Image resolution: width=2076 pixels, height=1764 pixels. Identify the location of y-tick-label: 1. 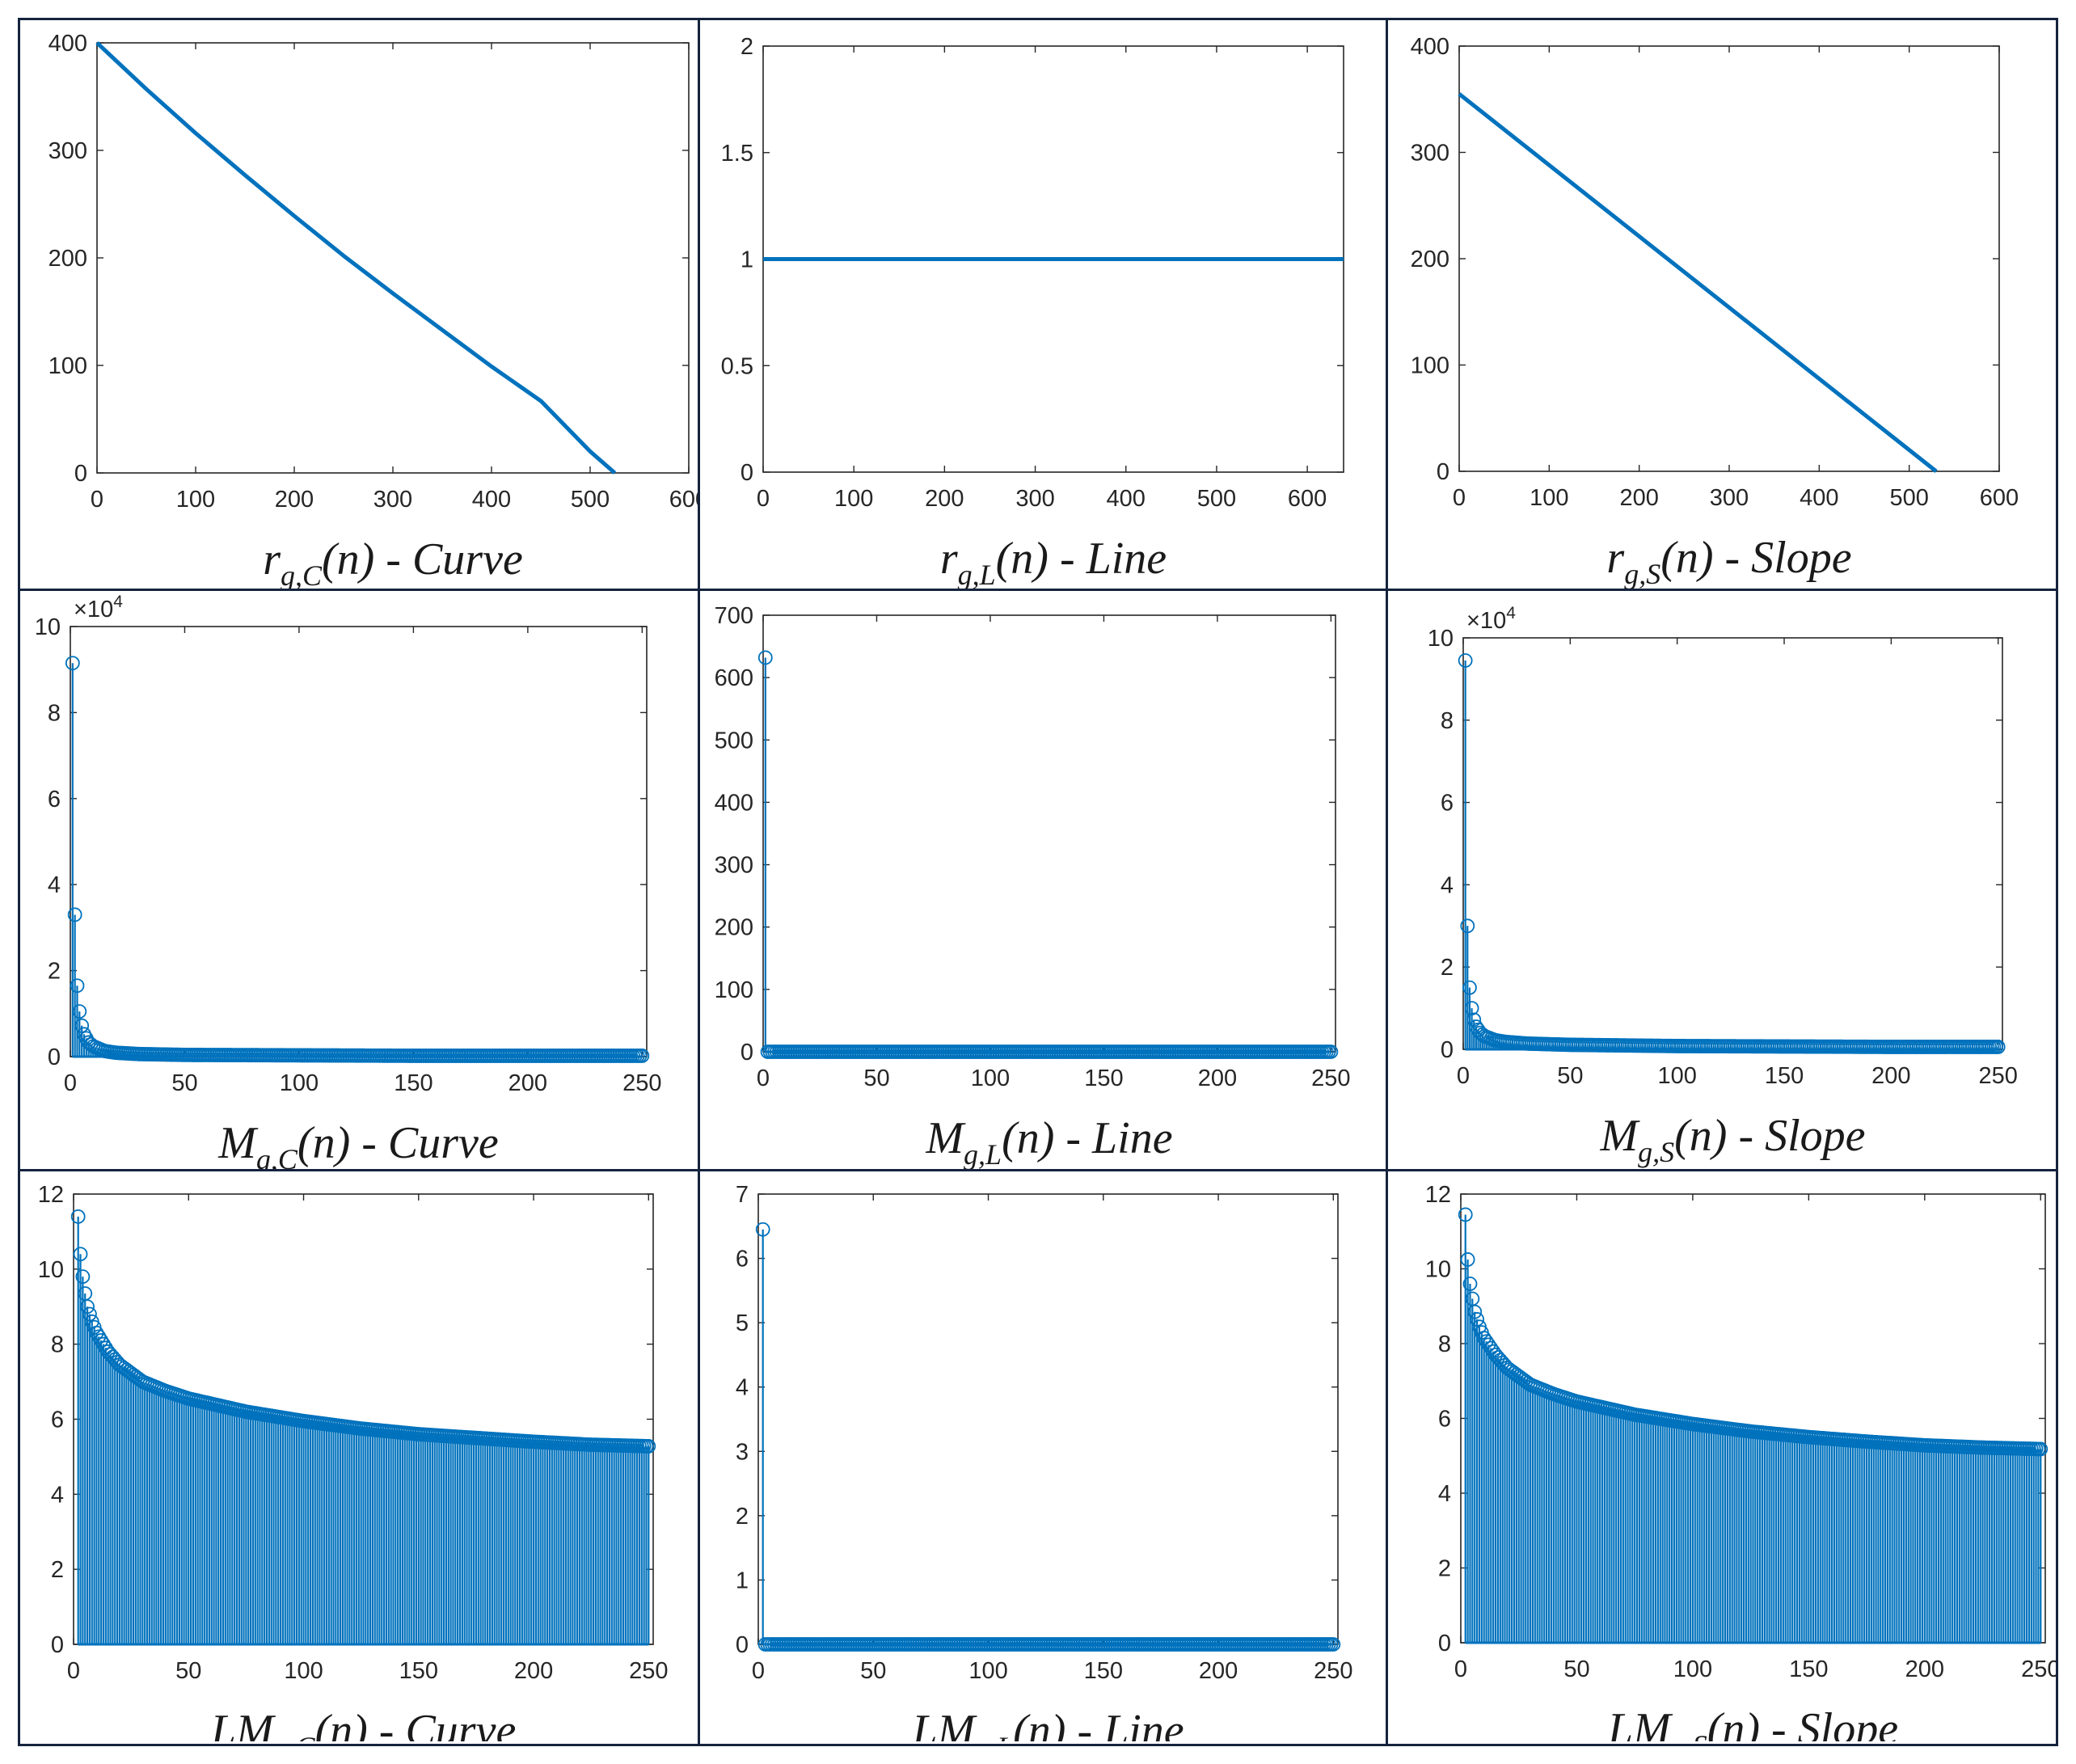
(747, 260).